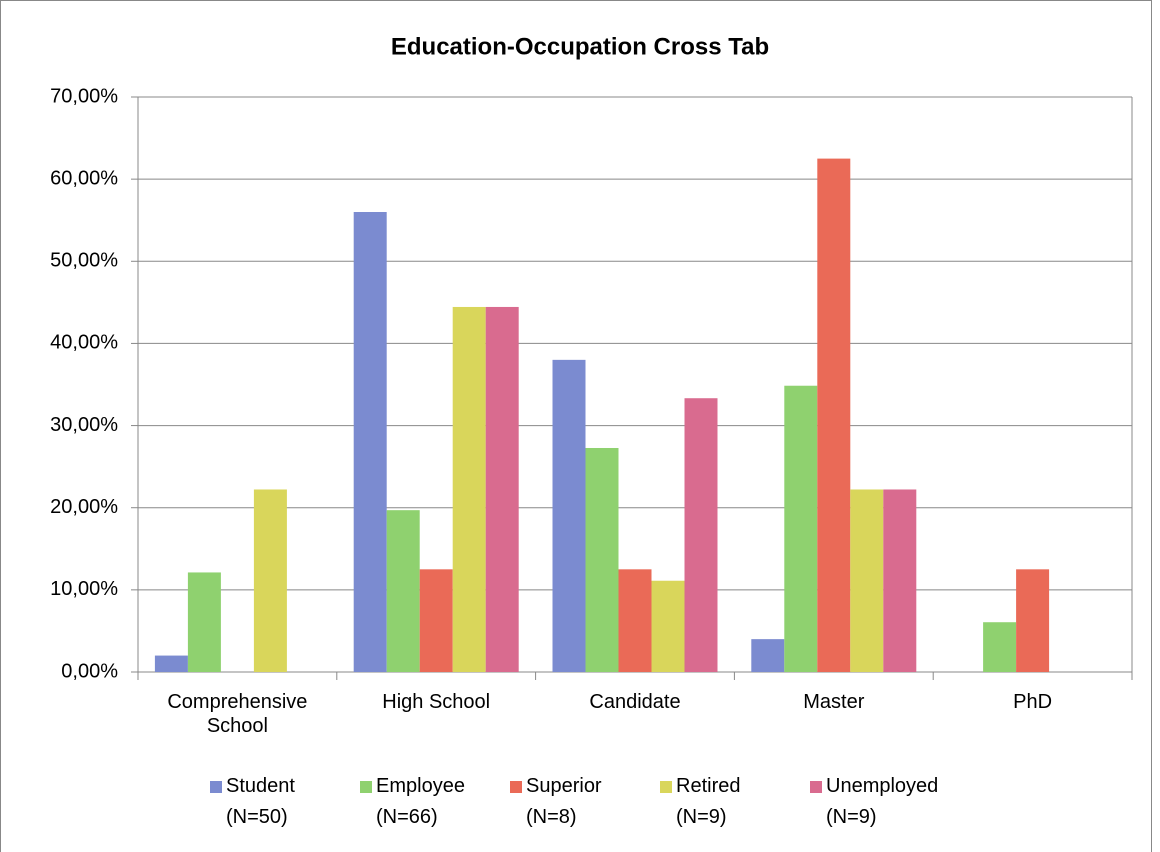 This screenshot has width=1160, height=852. I want to click on legend-label: Retired (N=9), so click(708, 801).